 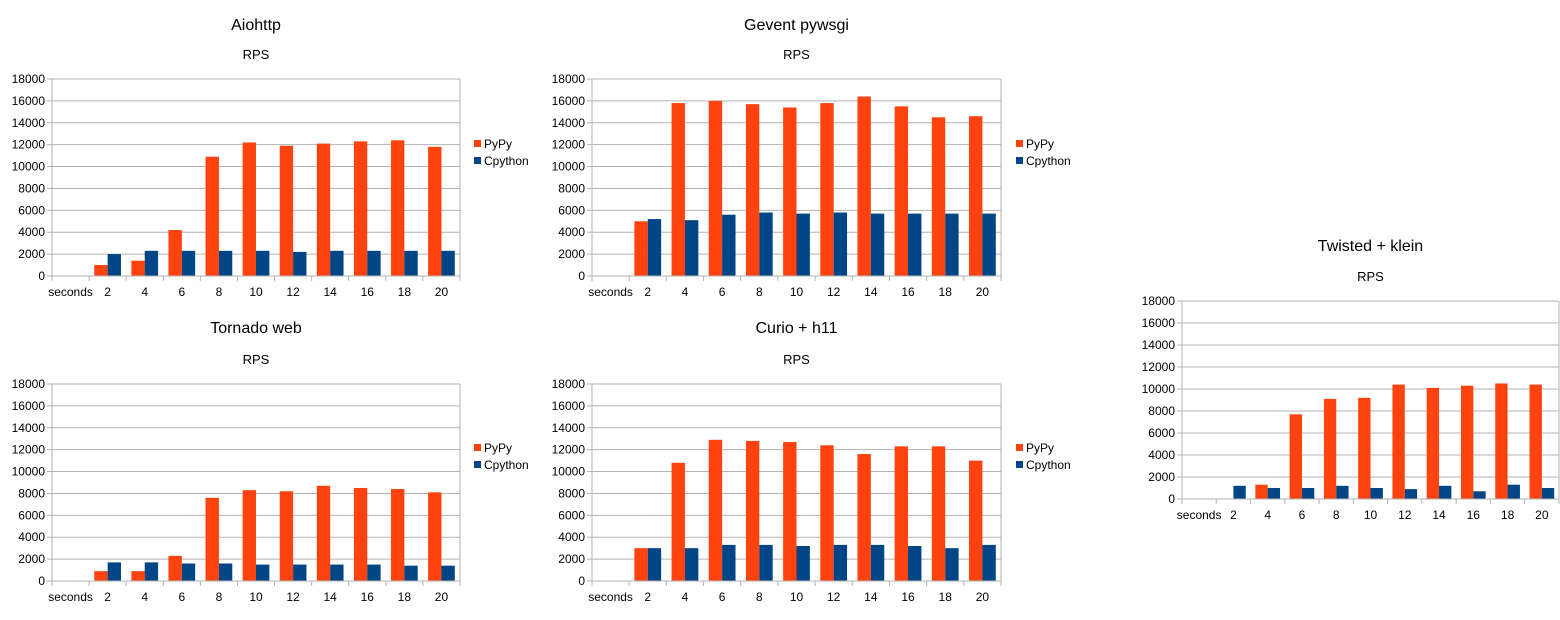 What do you see at coordinates (31, 493) in the screenshot?
I see `y-tick-label: 8000` at bounding box center [31, 493].